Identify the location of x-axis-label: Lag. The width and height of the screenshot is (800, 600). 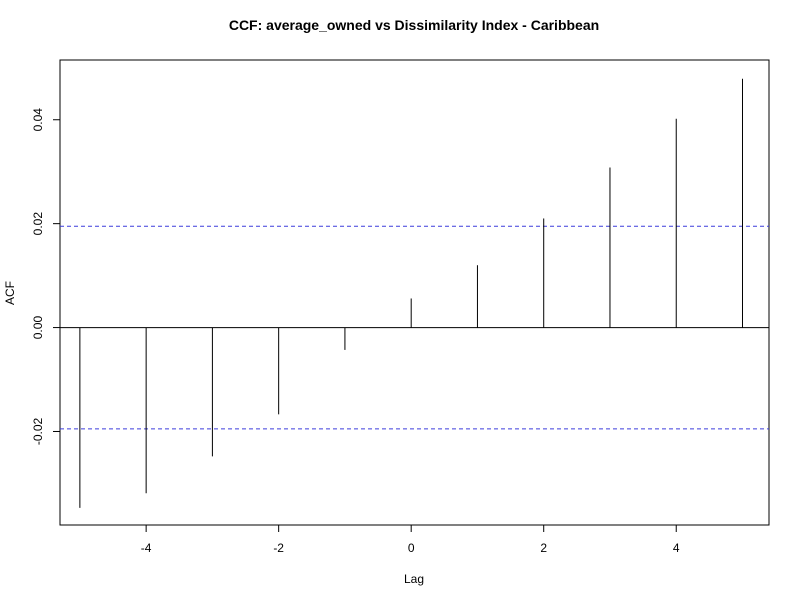
(414, 579).